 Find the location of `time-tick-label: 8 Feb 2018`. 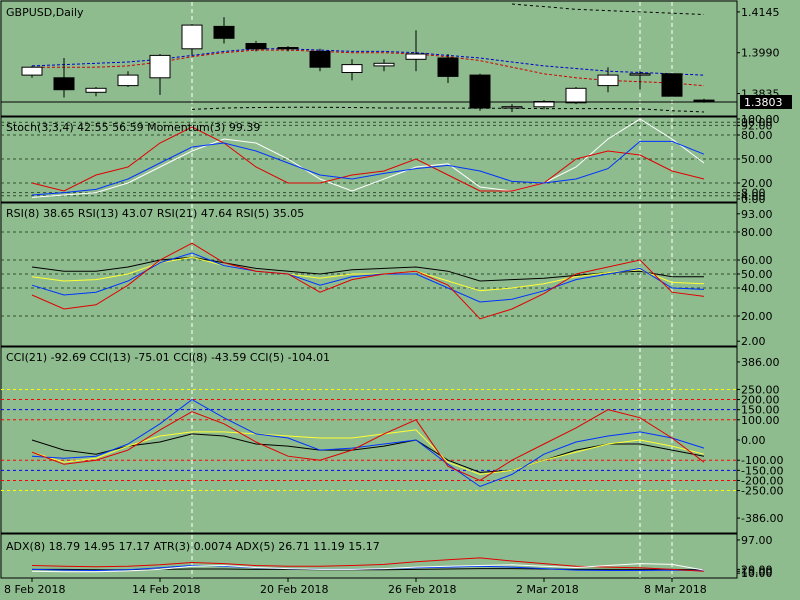

time-tick-label: 8 Feb 2018 is located at coordinates (34, 589).